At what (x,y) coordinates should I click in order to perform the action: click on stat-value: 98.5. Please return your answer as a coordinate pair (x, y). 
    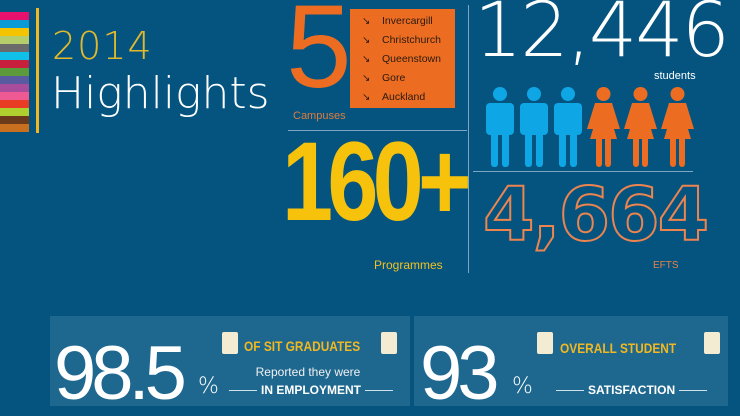
    Looking at the image, I should click on (120, 373).